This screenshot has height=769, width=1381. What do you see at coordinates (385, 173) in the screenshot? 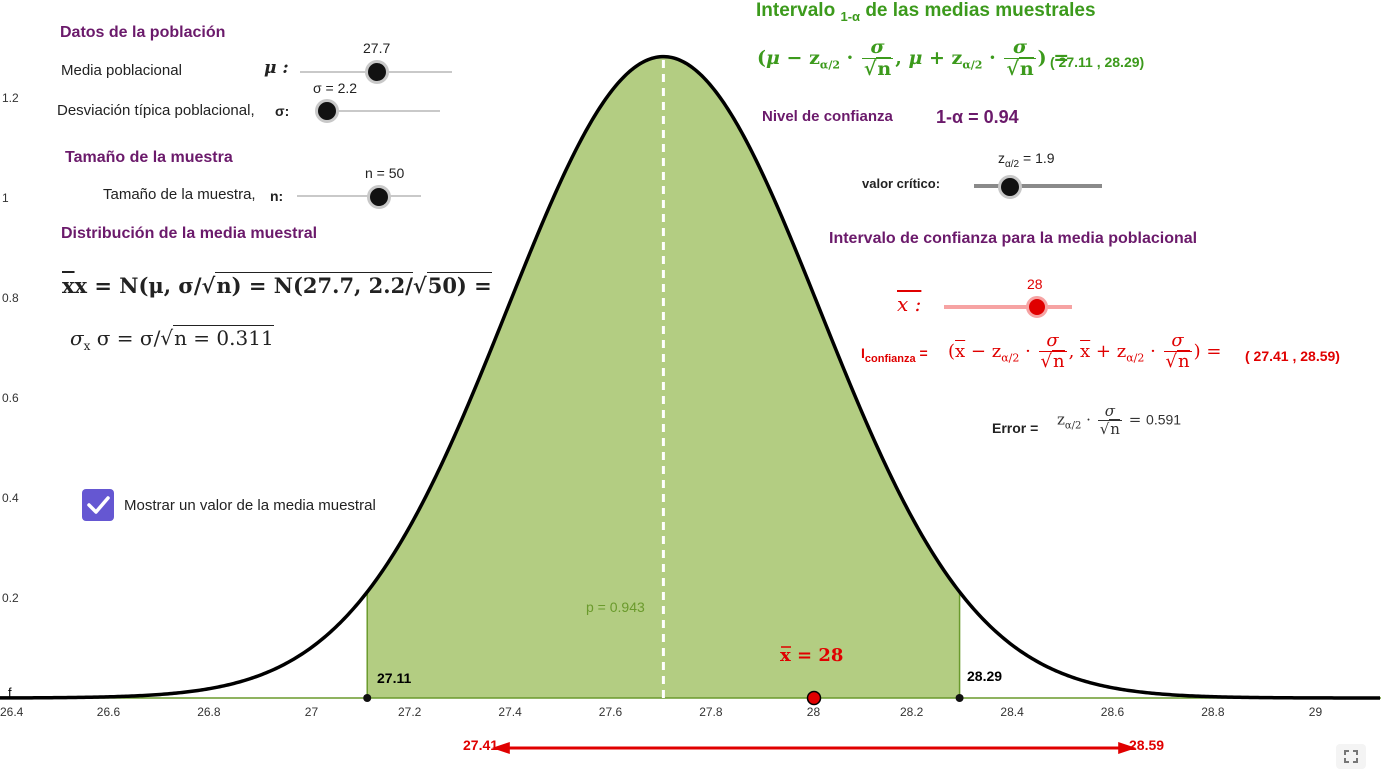
I see `n-slider-value: n = 50` at bounding box center [385, 173].